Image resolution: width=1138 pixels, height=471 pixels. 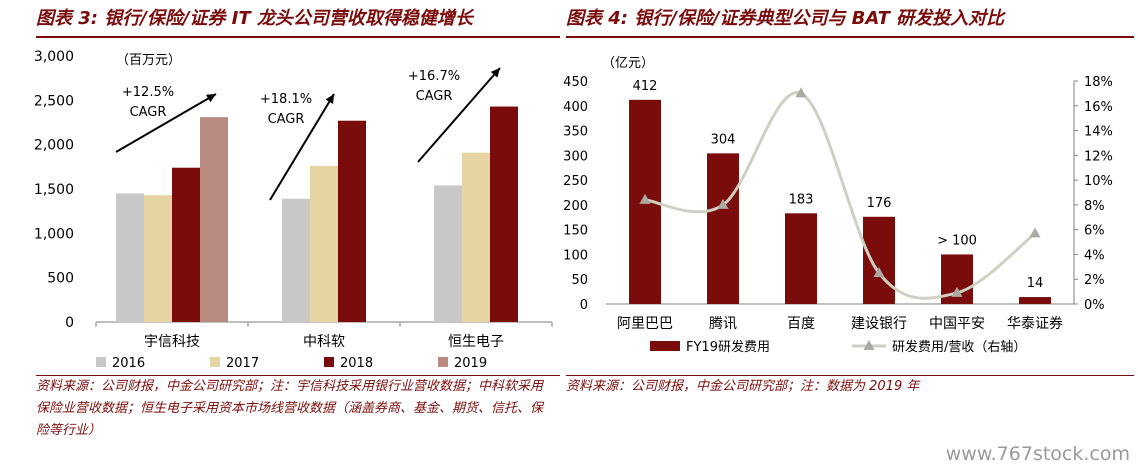 I want to click on left-figure-title: 图表 3: 银行/保险/证券 IT 龙头公司营收取得稳健增长, so click(x=254, y=18).